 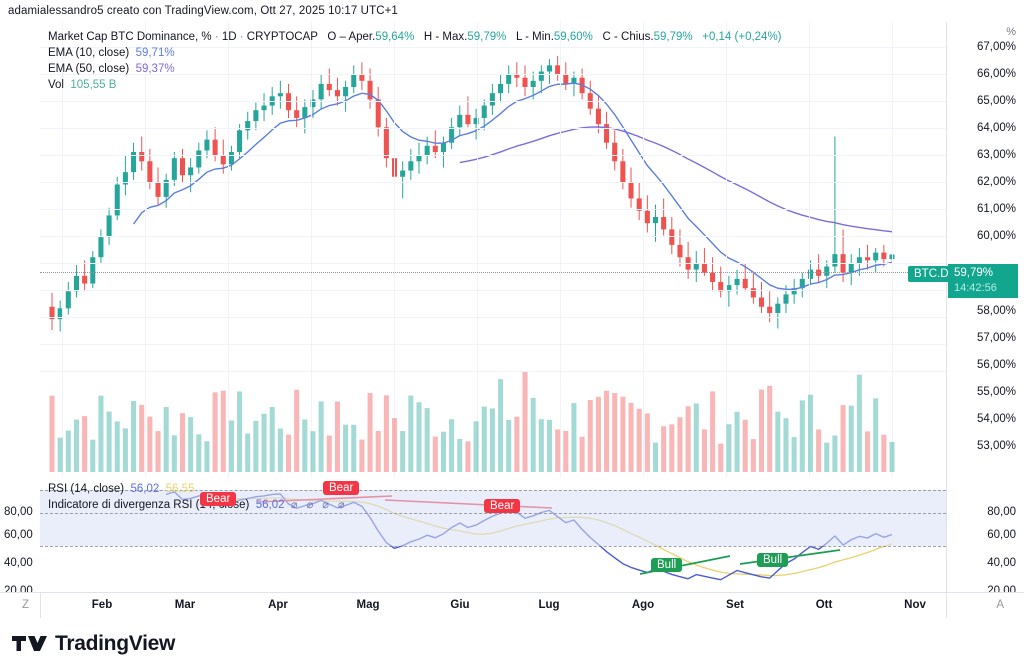 What do you see at coordinates (229, 37) in the screenshot?
I see `legend-interval: 1D` at bounding box center [229, 37].